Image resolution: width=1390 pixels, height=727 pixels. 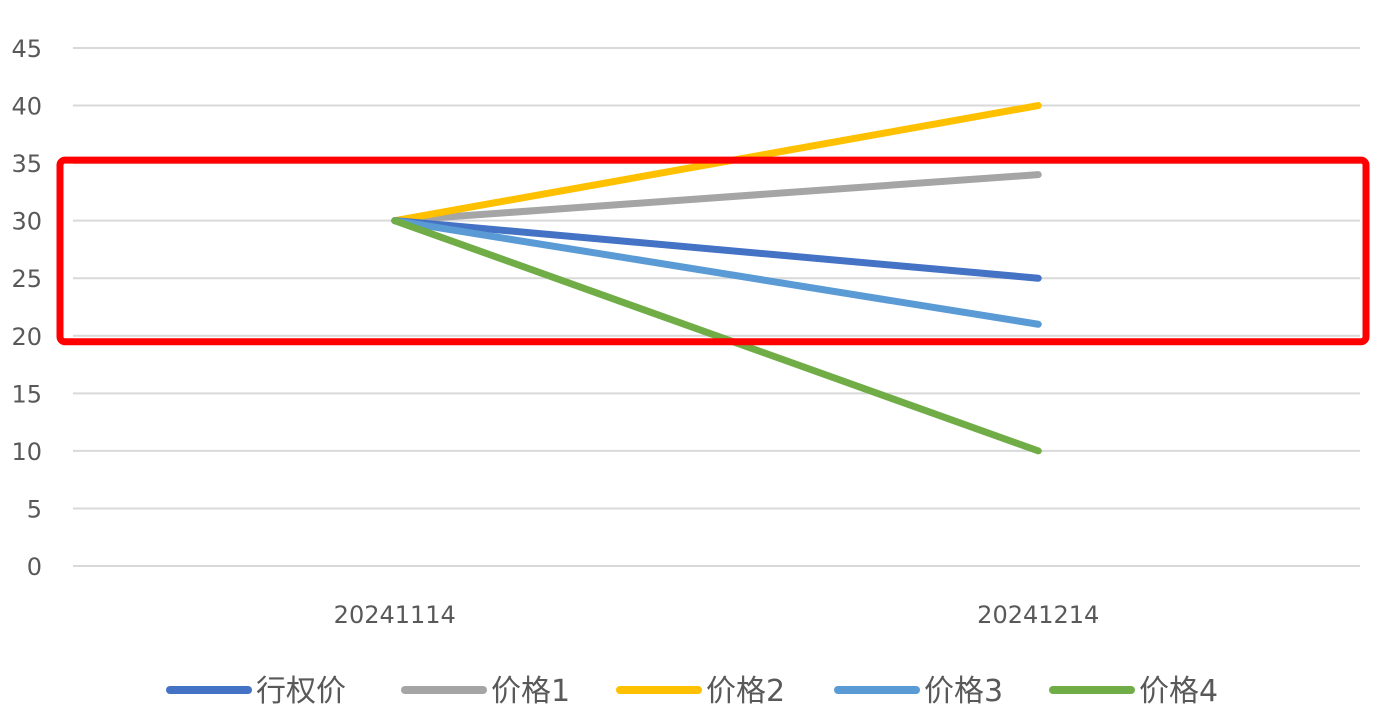 I want to click on y-tick-label: 10, so click(x=26, y=452).